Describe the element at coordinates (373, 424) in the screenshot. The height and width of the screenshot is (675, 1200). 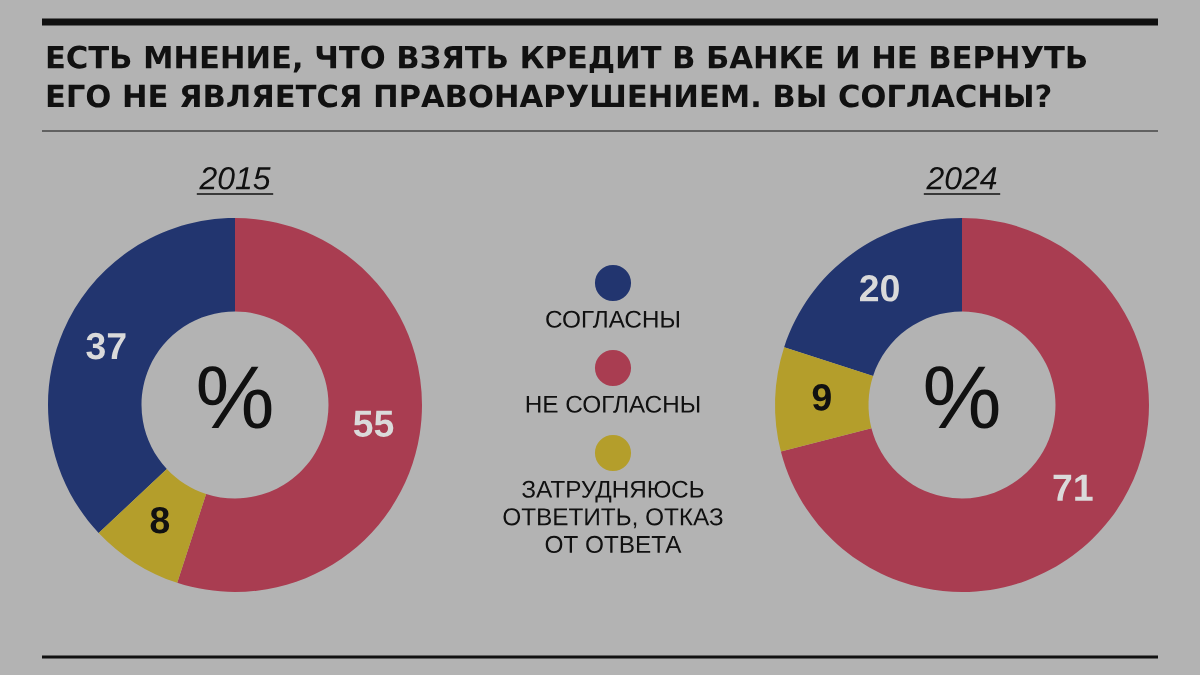
I see `data-label: 55` at that location.